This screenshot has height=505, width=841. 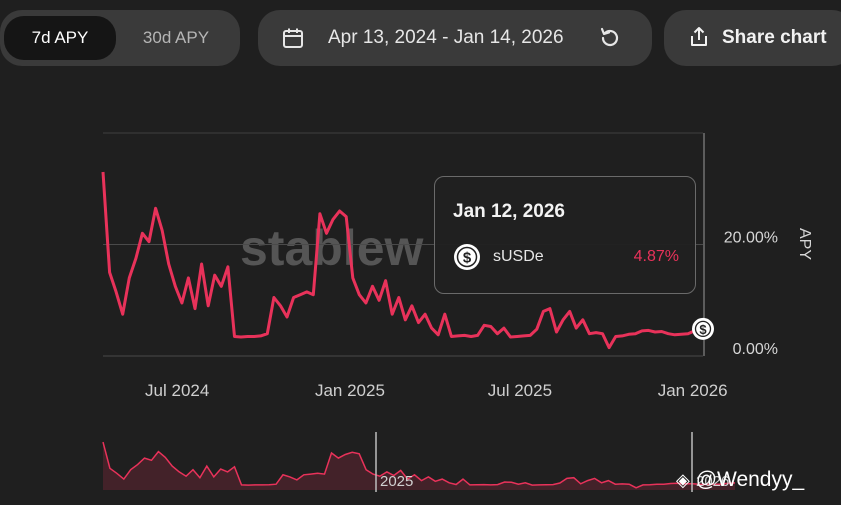 I want to click on x-tick-label: Jul 2024, so click(x=177, y=390).